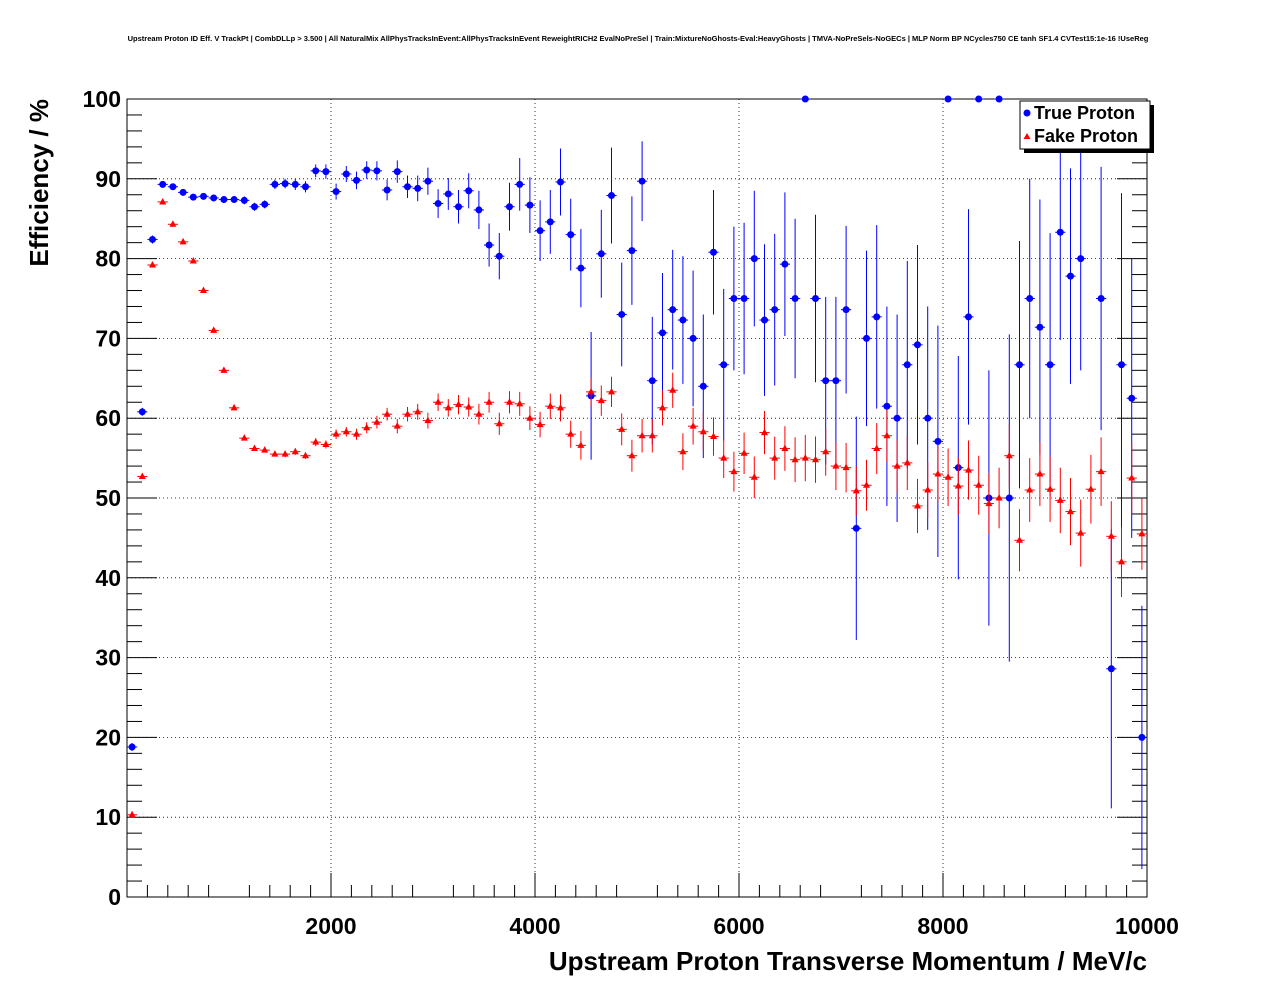  Describe the element at coordinates (114, 897) in the screenshot. I see `y-tick-label: 0` at that location.